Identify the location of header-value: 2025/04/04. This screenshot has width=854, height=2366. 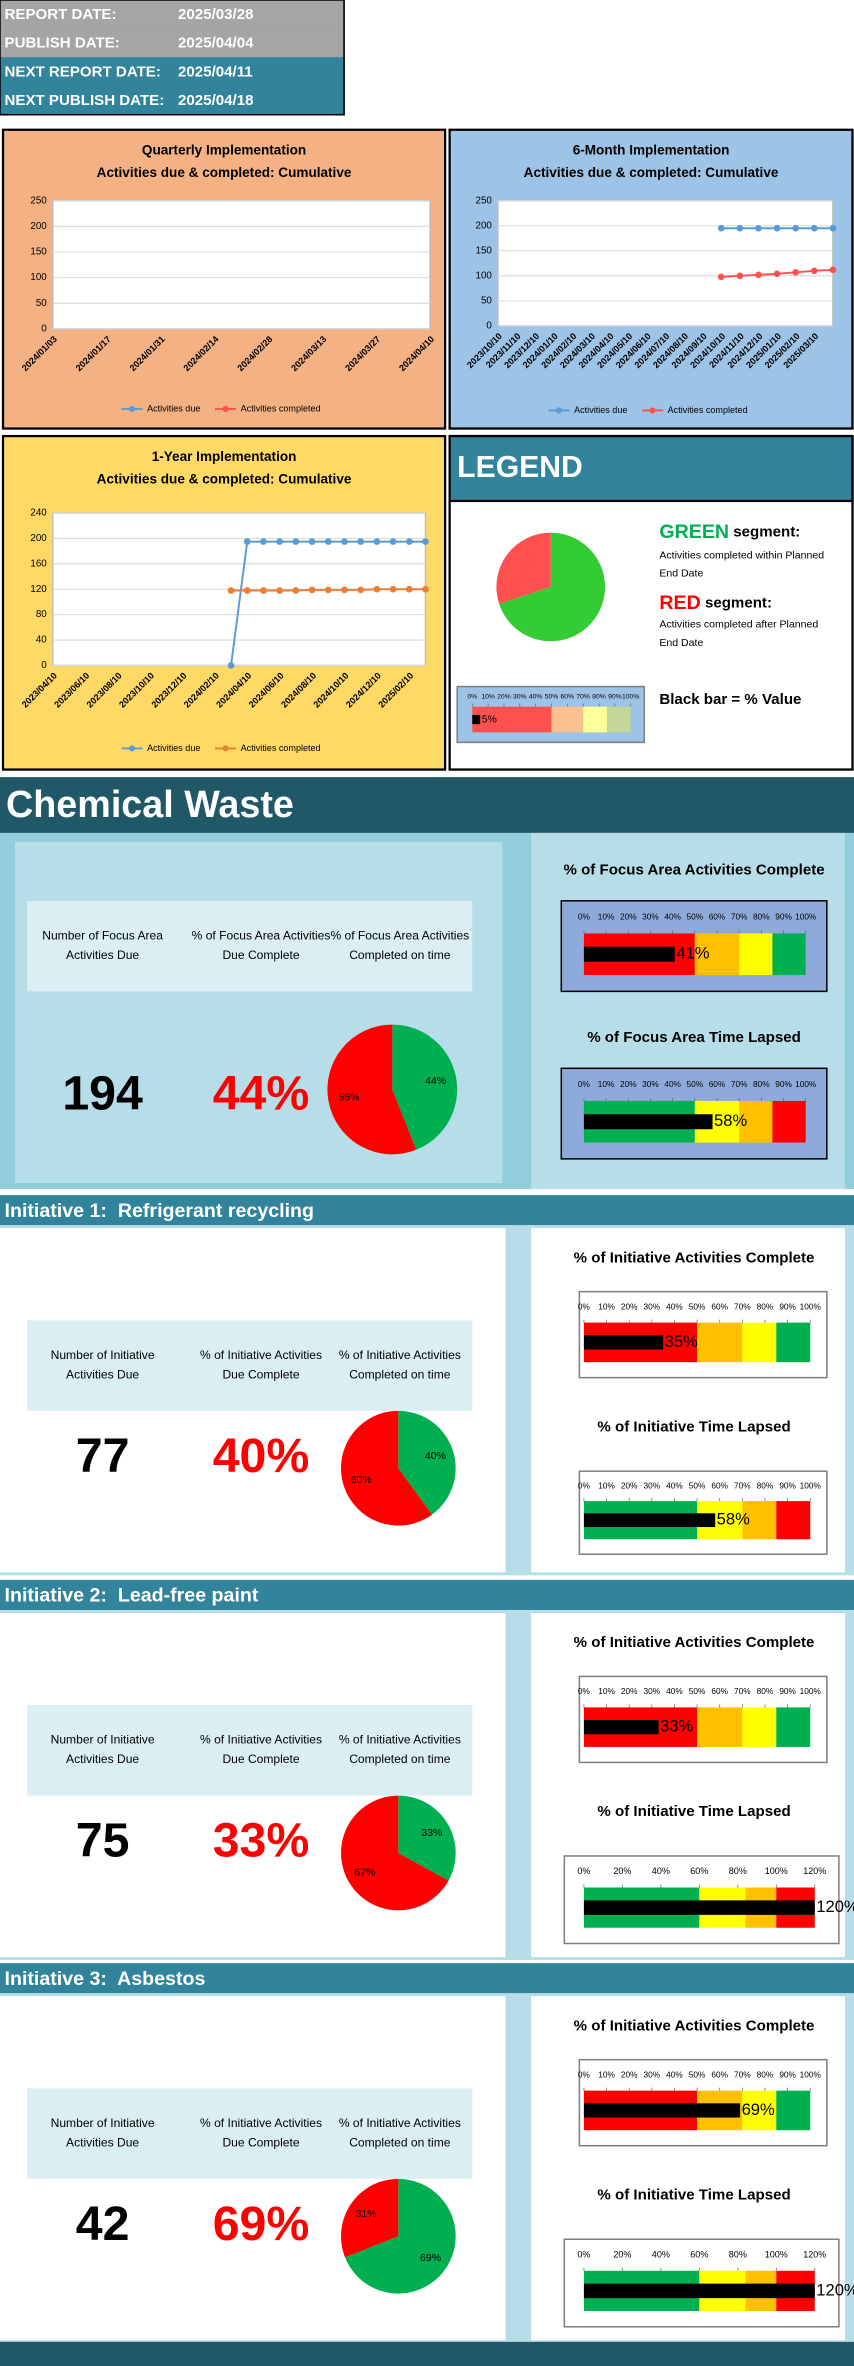
(216, 43).